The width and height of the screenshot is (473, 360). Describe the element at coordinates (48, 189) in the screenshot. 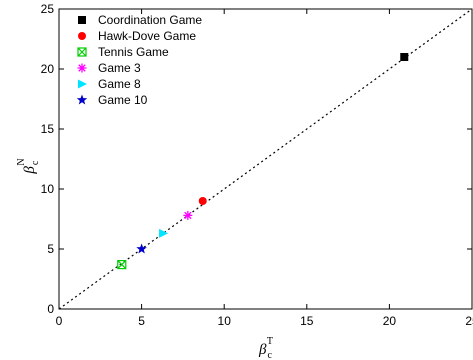

I see `y-tick-label: 10` at that location.